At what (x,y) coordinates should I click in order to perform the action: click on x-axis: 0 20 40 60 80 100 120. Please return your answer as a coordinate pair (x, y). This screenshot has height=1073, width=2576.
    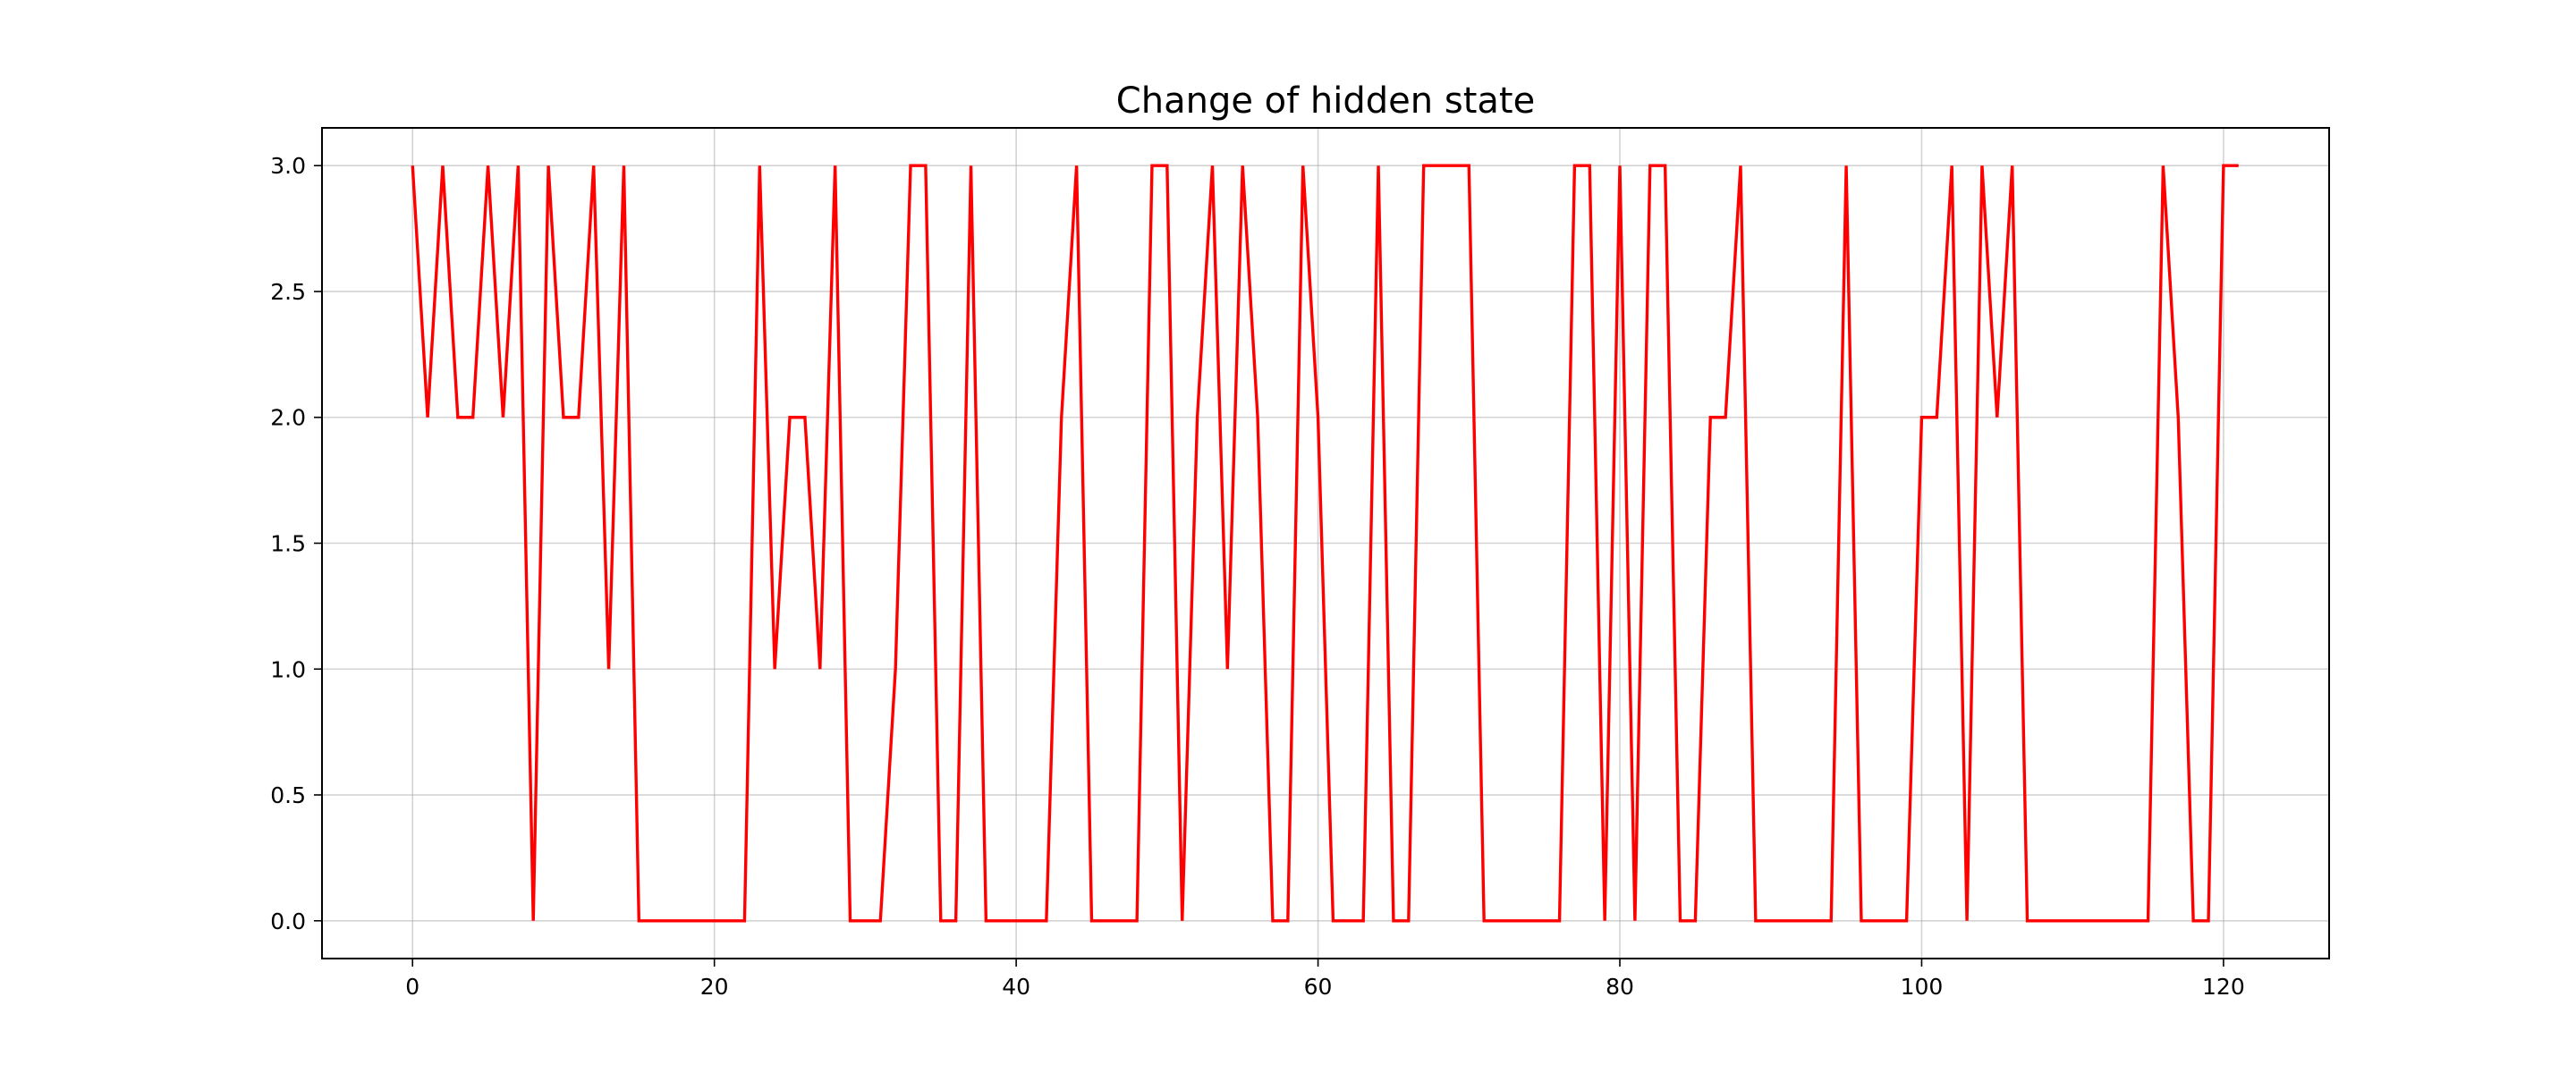
    Looking at the image, I should click on (1325, 979).